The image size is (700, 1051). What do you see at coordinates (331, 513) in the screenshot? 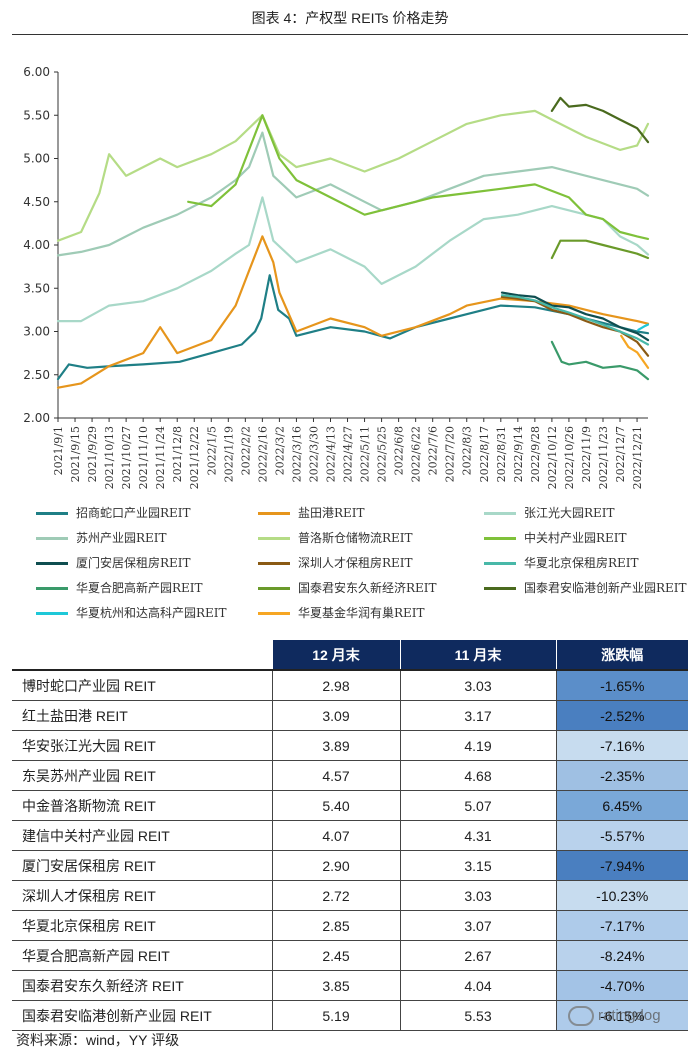
I see `legend-label: 盐田港REIT` at bounding box center [331, 513].